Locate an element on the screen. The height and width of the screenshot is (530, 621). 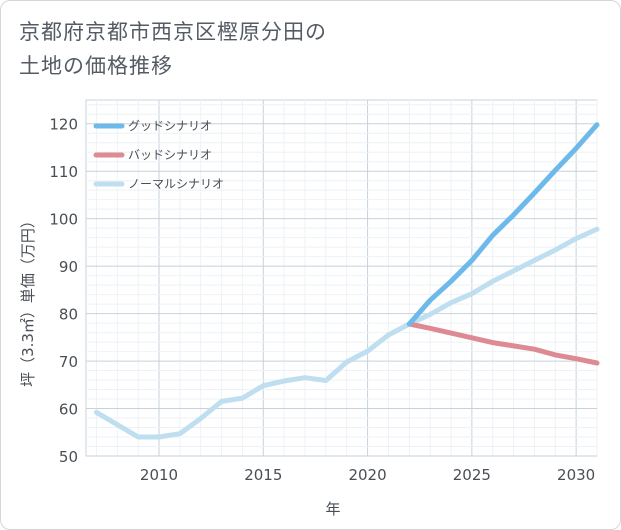
y-tick-label: 70 is located at coordinates (68, 362).